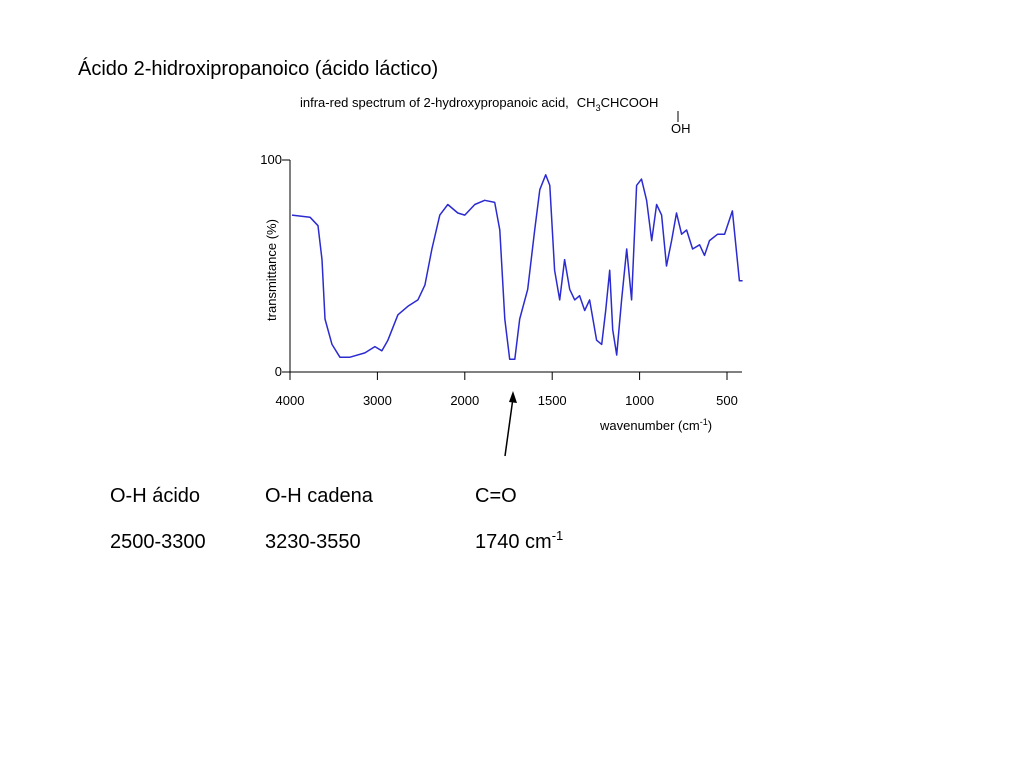  What do you see at coordinates (586, 102) in the screenshot?
I see `formula: CH` at bounding box center [586, 102].